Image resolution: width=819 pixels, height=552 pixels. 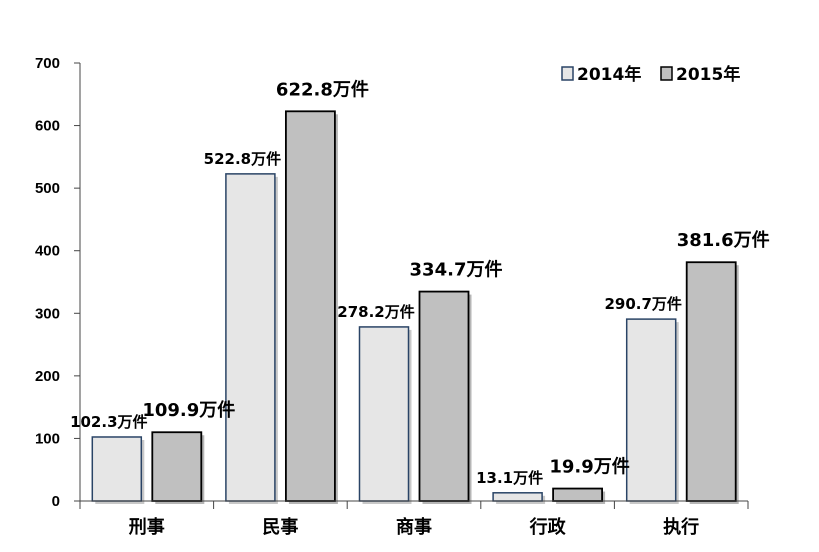 I want to click on data-label-2014: 13.1万件, so click(x=509, y=478).